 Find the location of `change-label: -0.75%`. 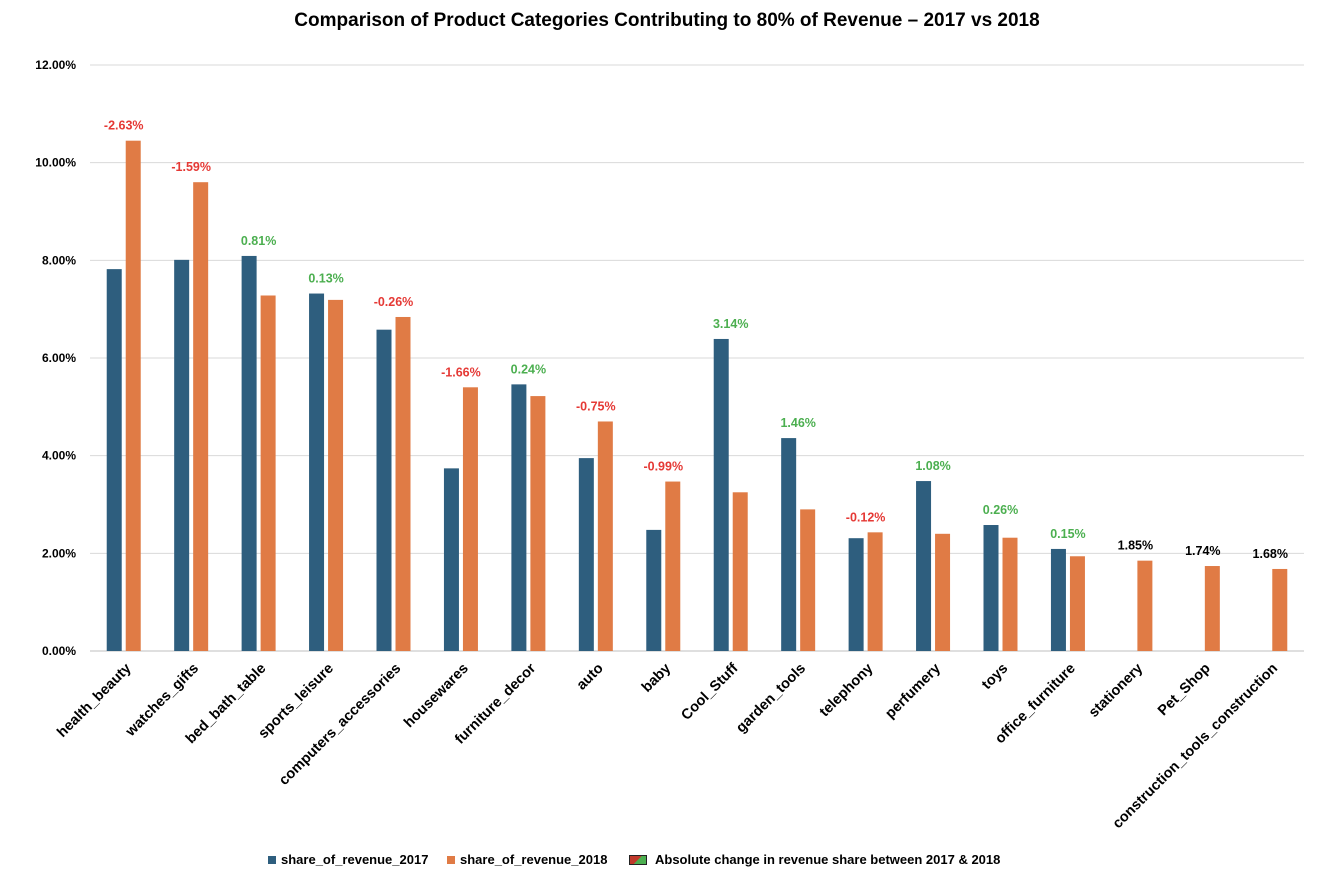

change-label: -0.75% is located at coordinates (596, 406).